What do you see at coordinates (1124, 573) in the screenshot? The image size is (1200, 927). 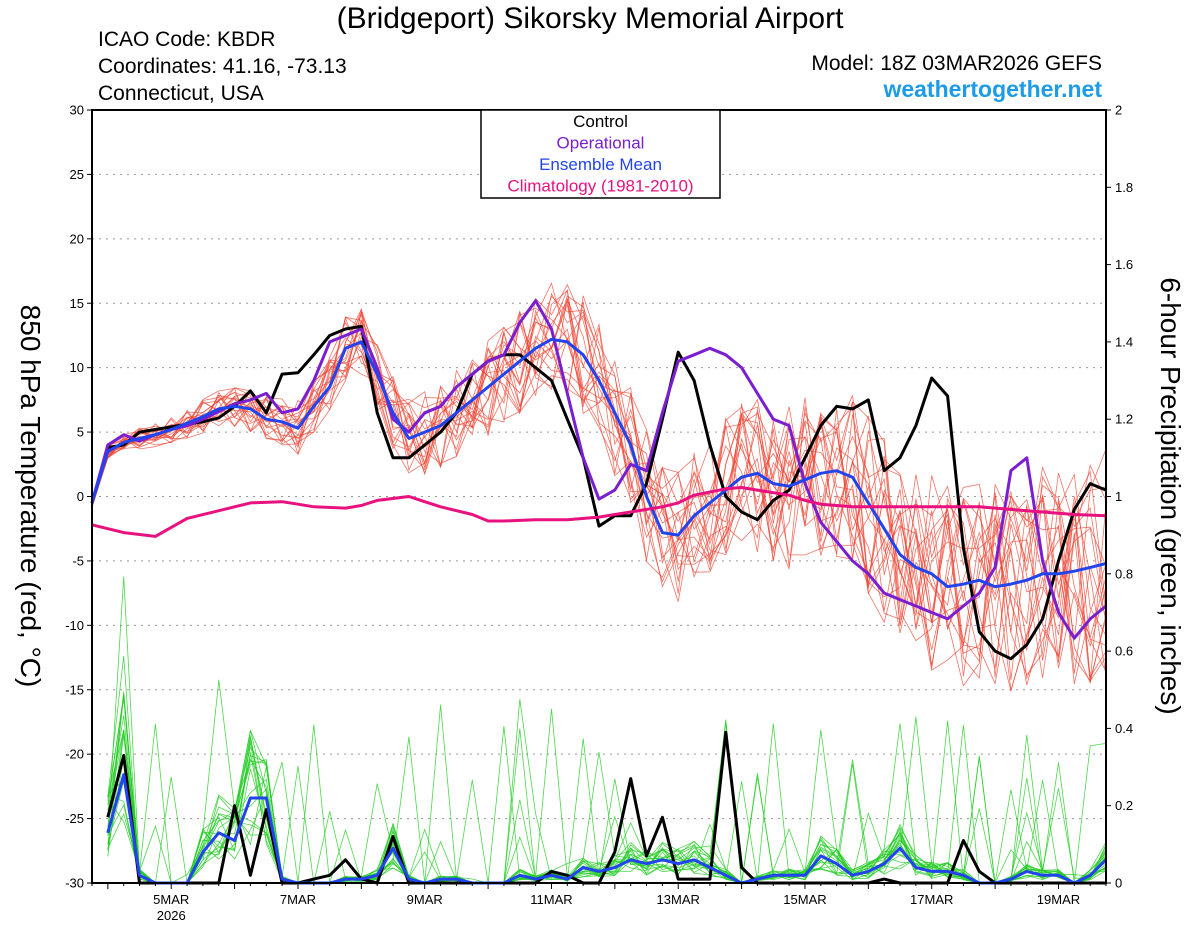 I see `y-tick-label-right: 0.8` at bounding box center [1124, 573].